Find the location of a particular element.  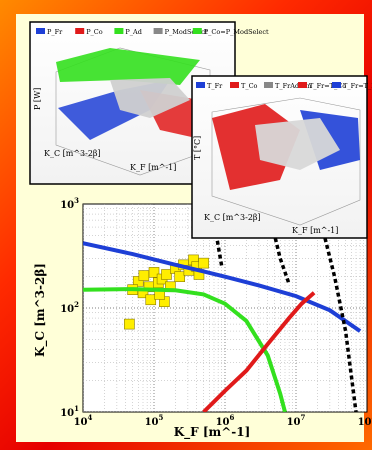

x-axis-label: K_F [m^-1] is located at coordinates (212, 432).